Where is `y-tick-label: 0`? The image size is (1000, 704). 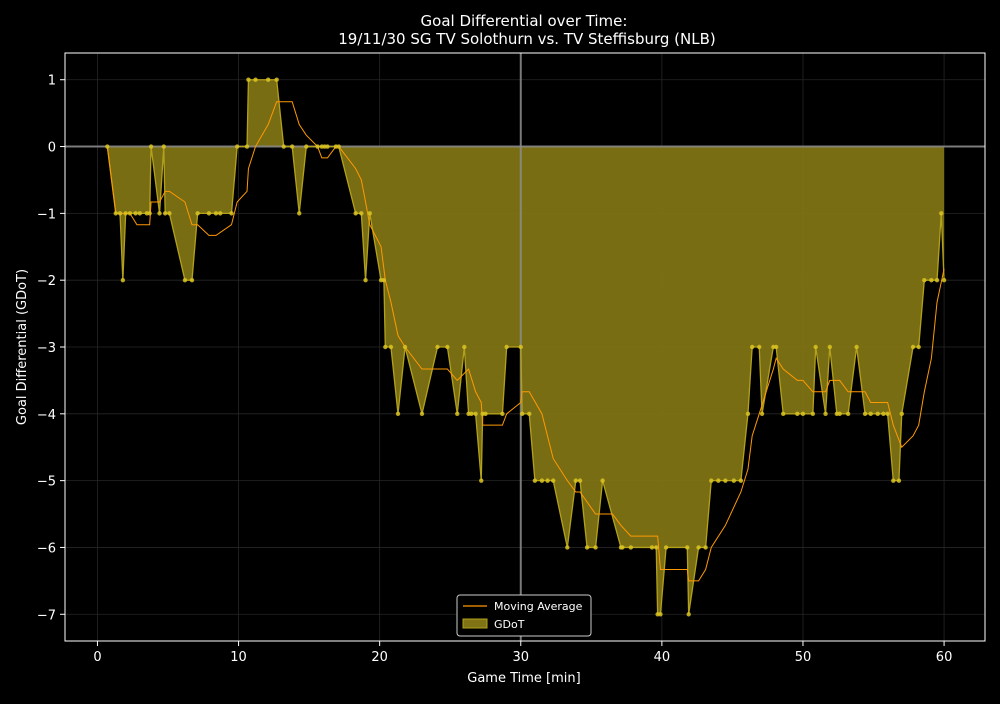 y-tick-label: 0 is located at coordinates (52, 148).